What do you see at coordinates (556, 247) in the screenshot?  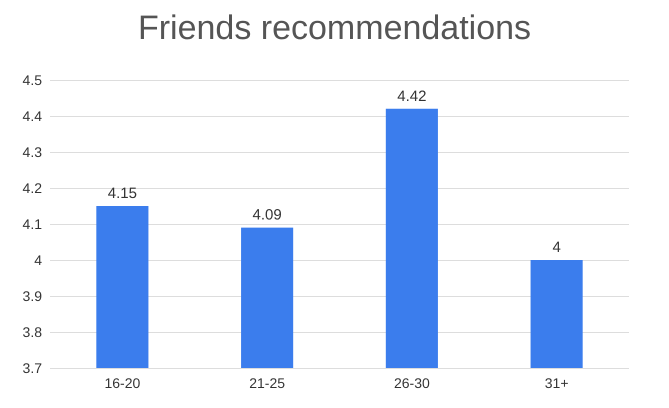 I see `data-label: 4` at bounding box center [556, 247].